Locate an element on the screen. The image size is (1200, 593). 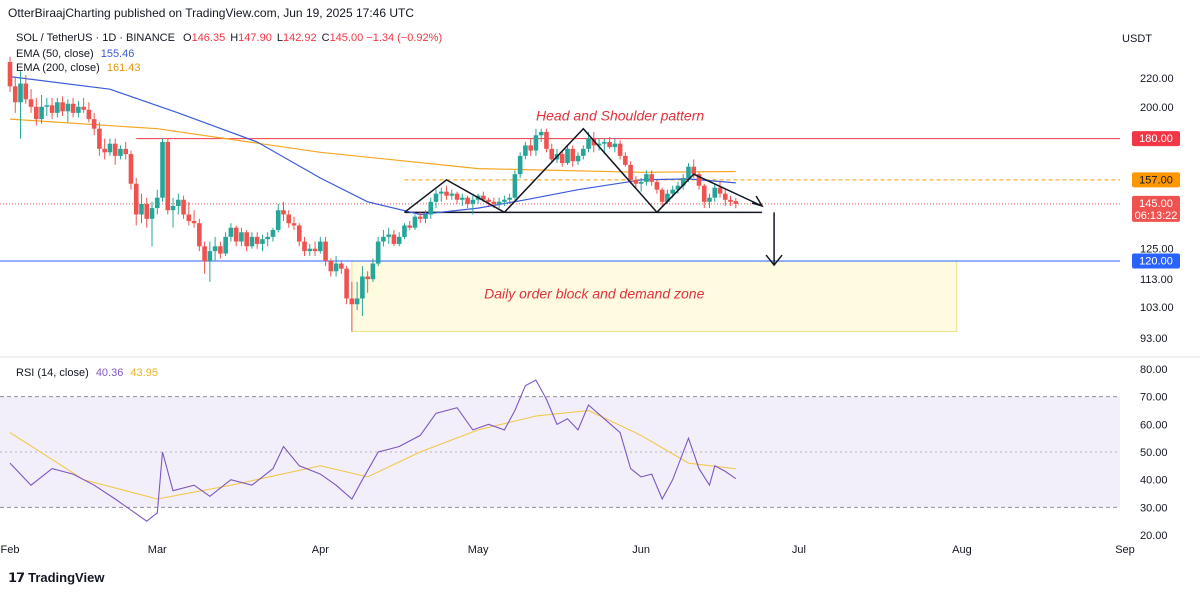
pattern-left-shoulder is located at coordinates (454, 196).